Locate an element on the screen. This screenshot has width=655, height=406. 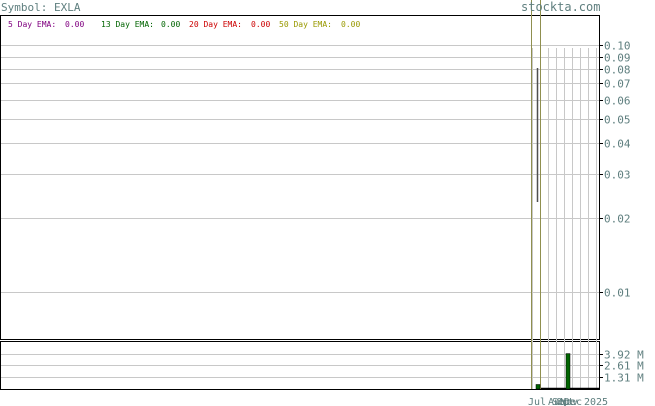
price-tick-label: 0.08 is located at coordinates (617, 70).